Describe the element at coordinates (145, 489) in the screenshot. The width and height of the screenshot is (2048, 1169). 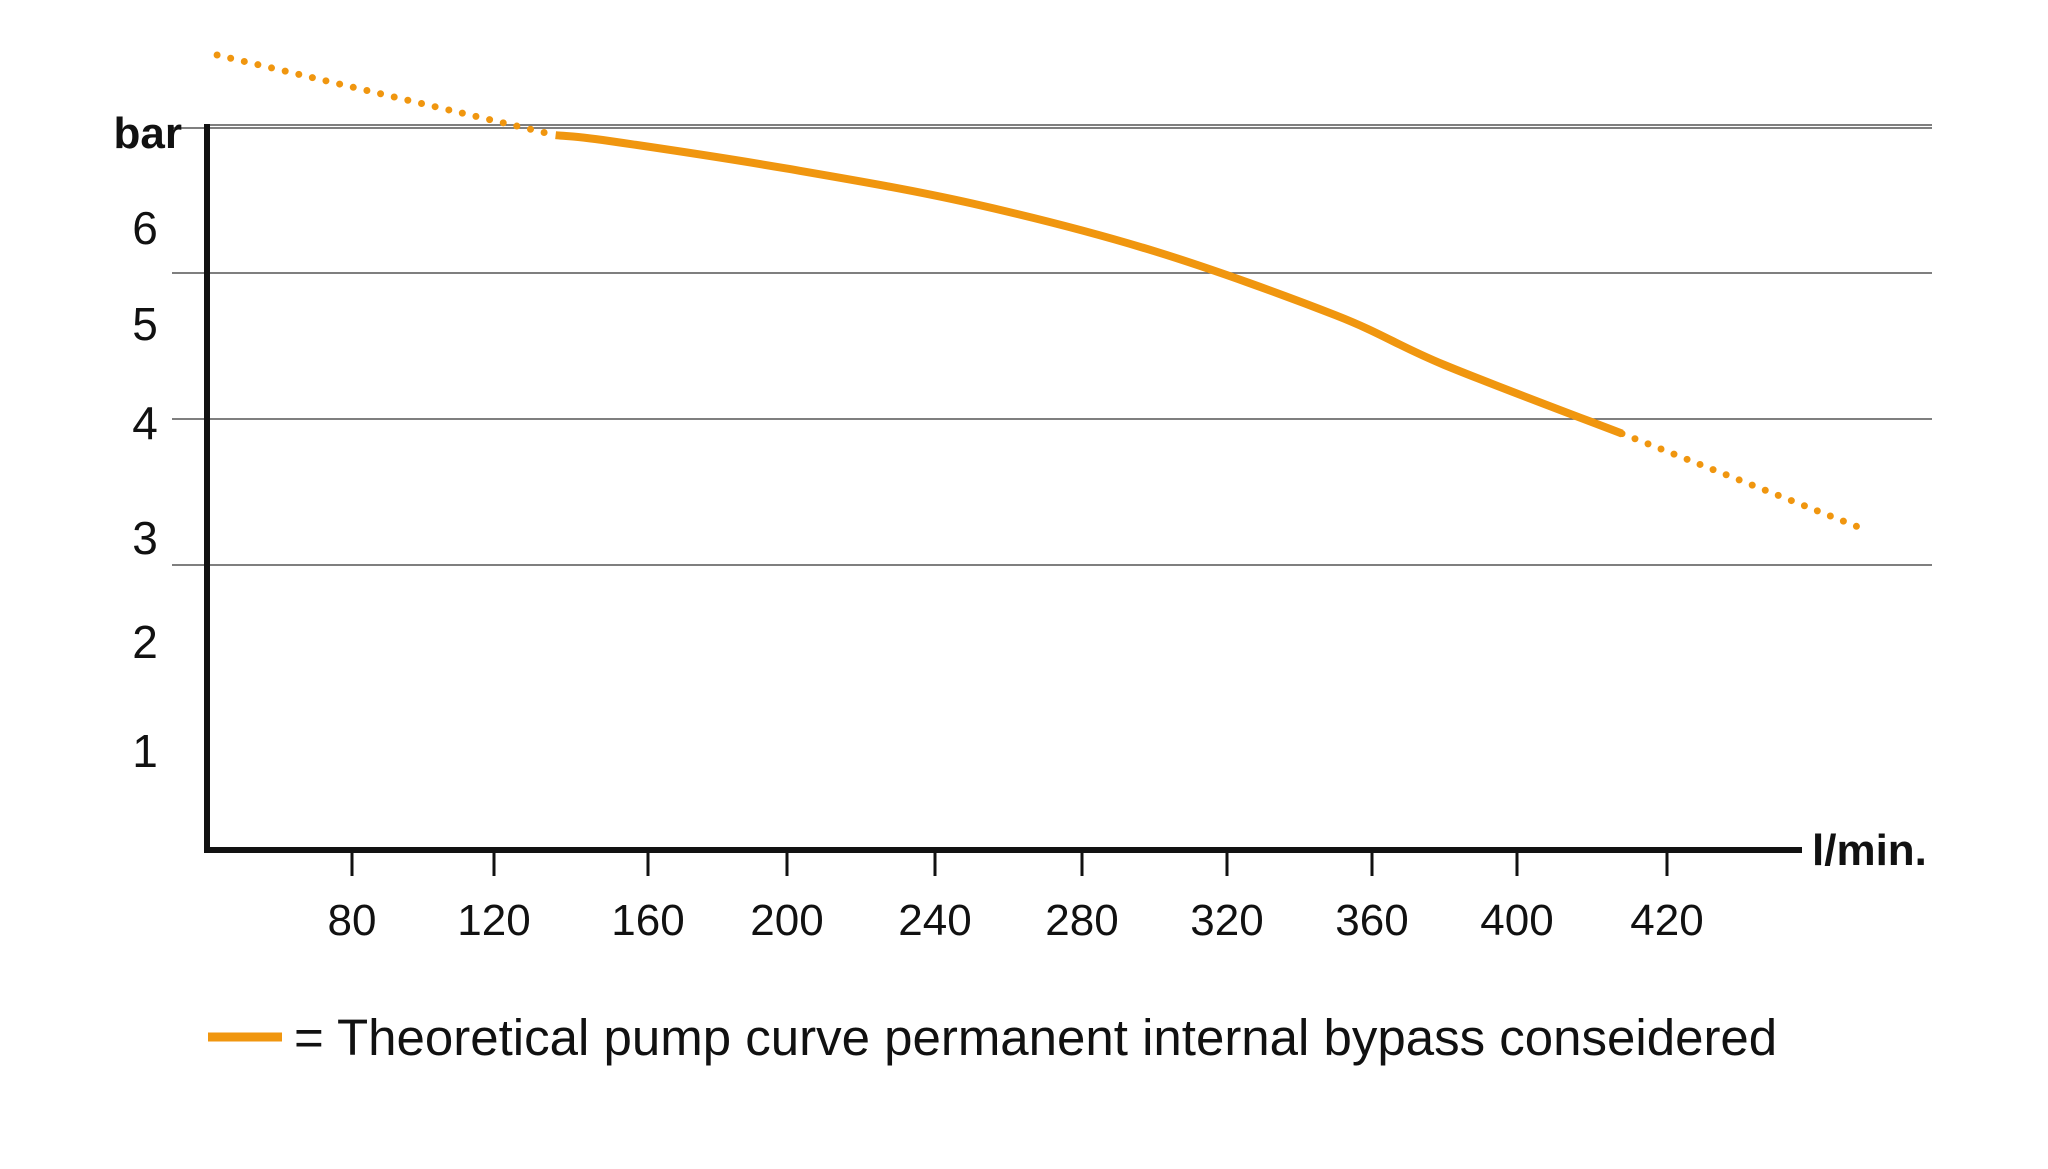
I see `y-tick-labels: 1 2 3 4 5 6` at that location.